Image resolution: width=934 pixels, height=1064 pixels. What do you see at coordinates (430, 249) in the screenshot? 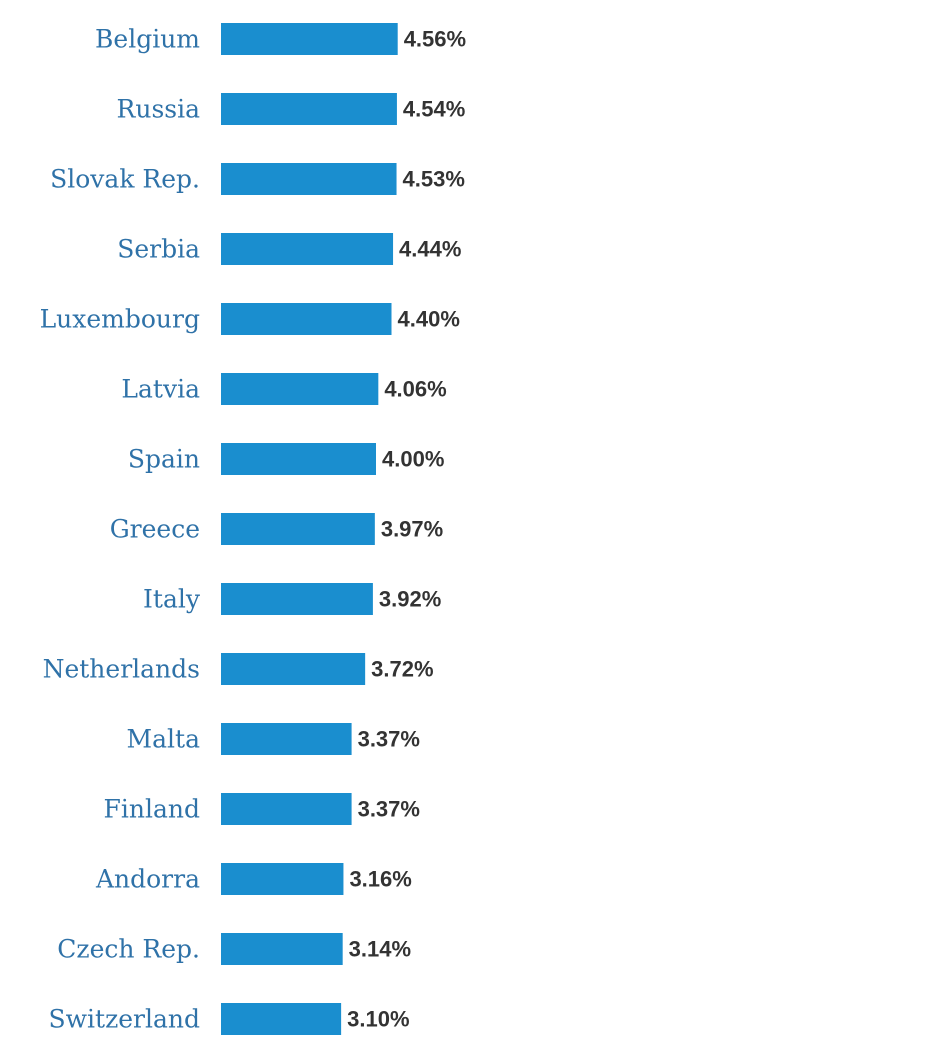
I see `value-label: 4.44%` at bounding box center [430, 249].